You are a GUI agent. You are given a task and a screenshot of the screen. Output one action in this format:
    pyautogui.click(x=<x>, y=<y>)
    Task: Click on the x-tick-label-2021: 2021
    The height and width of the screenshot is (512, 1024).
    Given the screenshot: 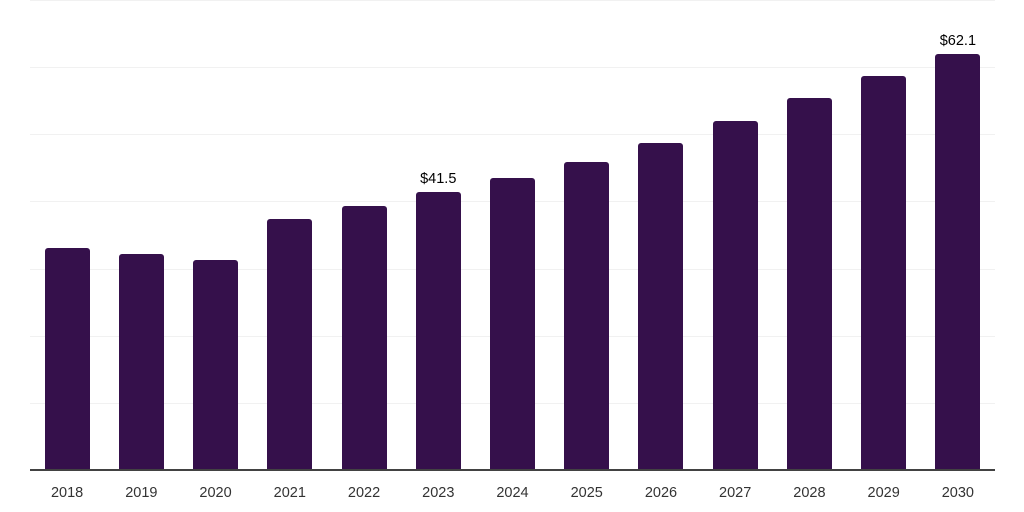 What is the action you would take?
    pyautogui.click(x=289, y=493)
    